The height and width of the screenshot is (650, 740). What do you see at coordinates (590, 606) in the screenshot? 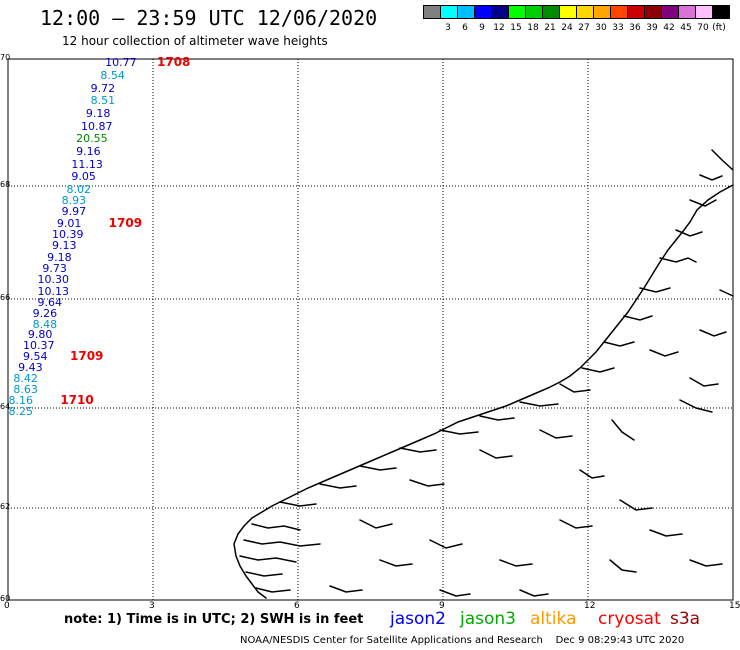
I see `lon-label: 12` at bounding box center [590, 606].